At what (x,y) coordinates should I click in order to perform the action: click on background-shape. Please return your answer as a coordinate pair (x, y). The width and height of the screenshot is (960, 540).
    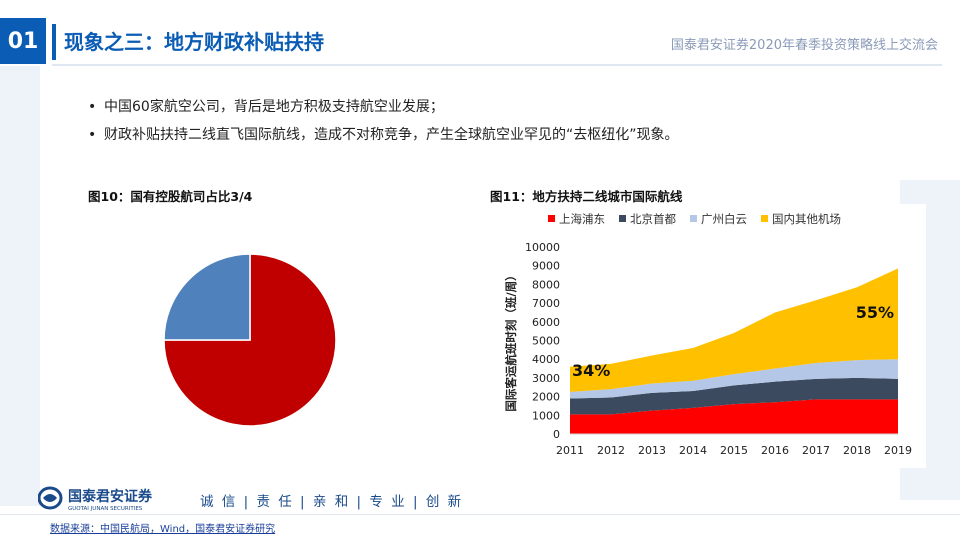
    Looking at the image, I should click on (20, 286).